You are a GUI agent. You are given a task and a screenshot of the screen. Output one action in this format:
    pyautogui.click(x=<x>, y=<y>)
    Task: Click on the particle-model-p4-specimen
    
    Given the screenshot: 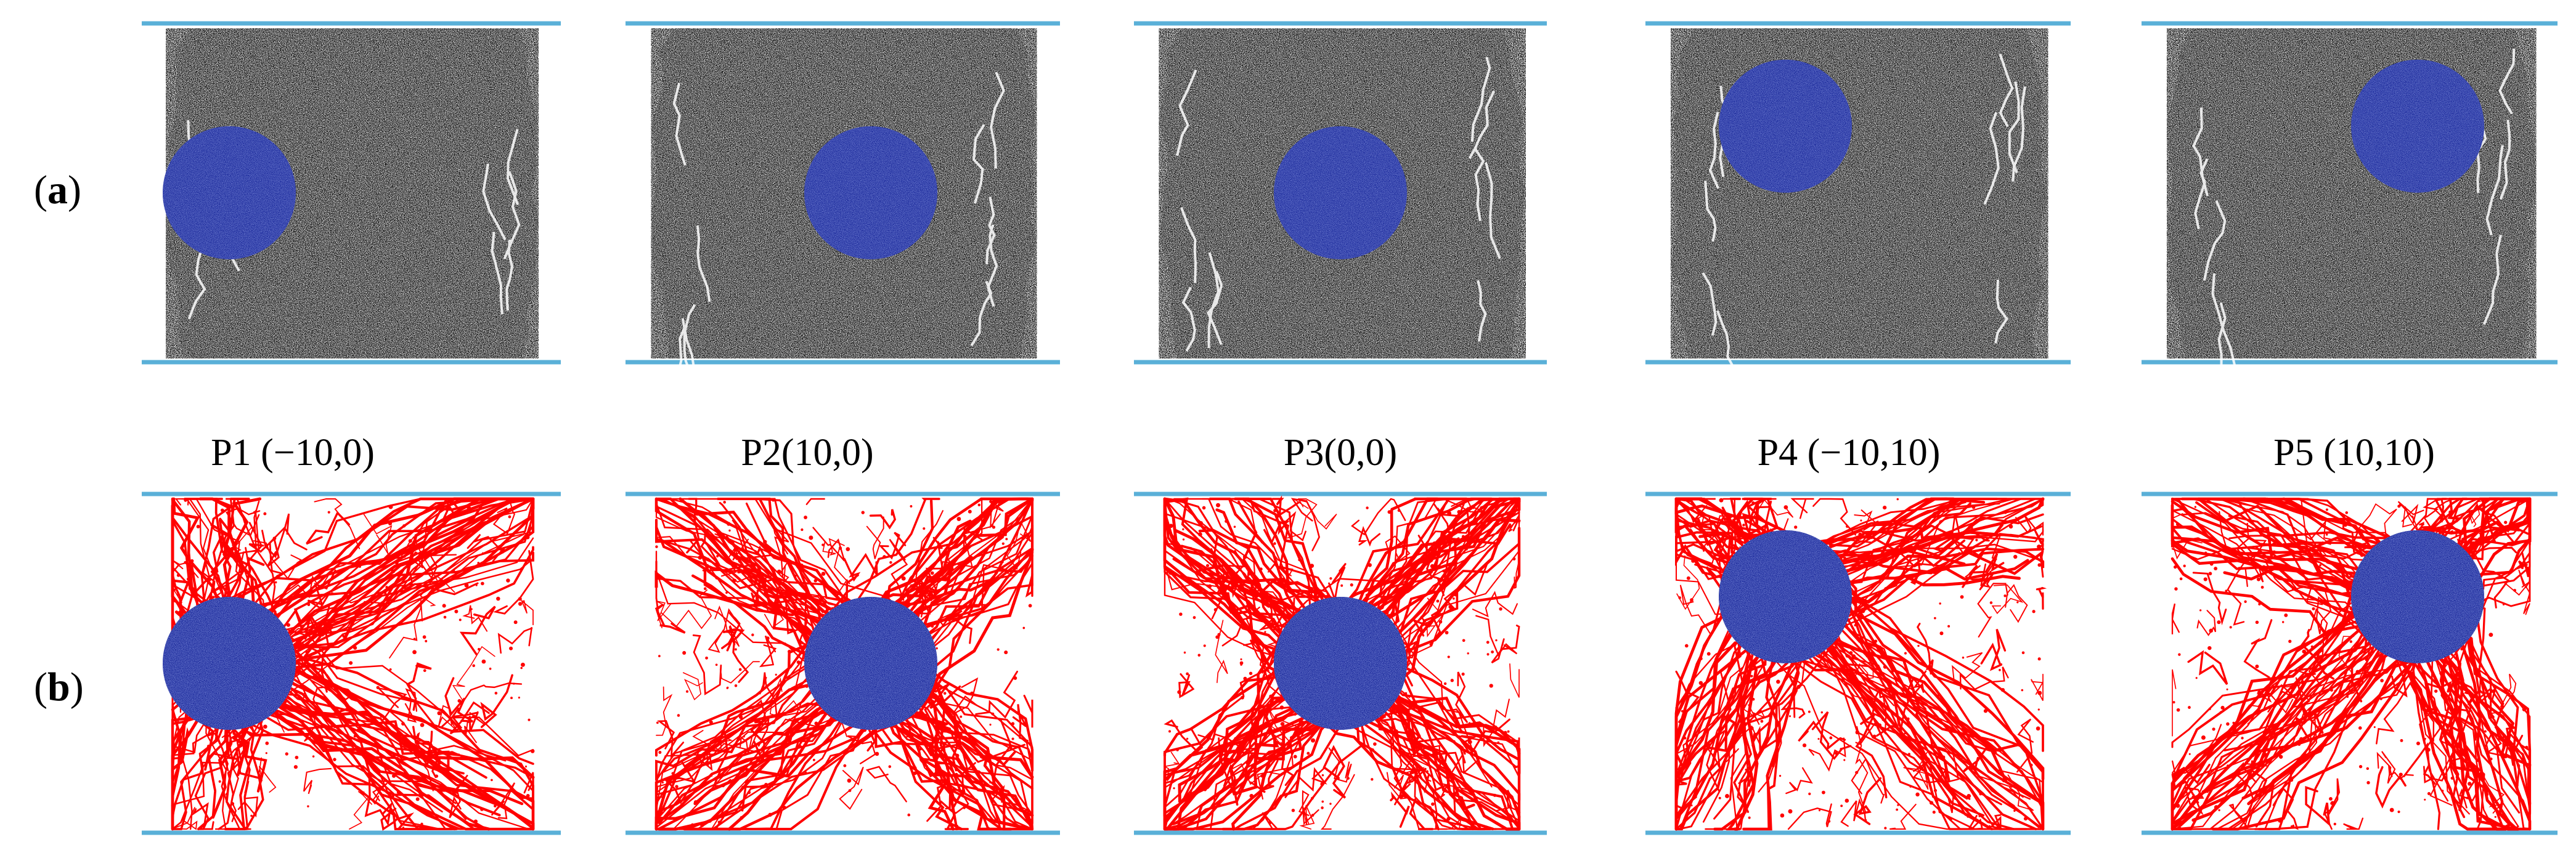 What is the action you would take?
    pyautogui.click(x=1859, y=193)
    